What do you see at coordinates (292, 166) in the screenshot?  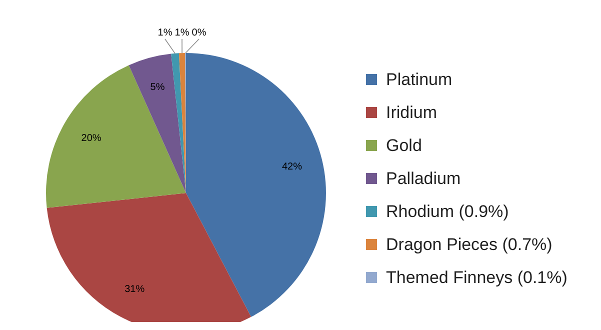 I see `data-label: 42%` at bounding box center [292, 166].